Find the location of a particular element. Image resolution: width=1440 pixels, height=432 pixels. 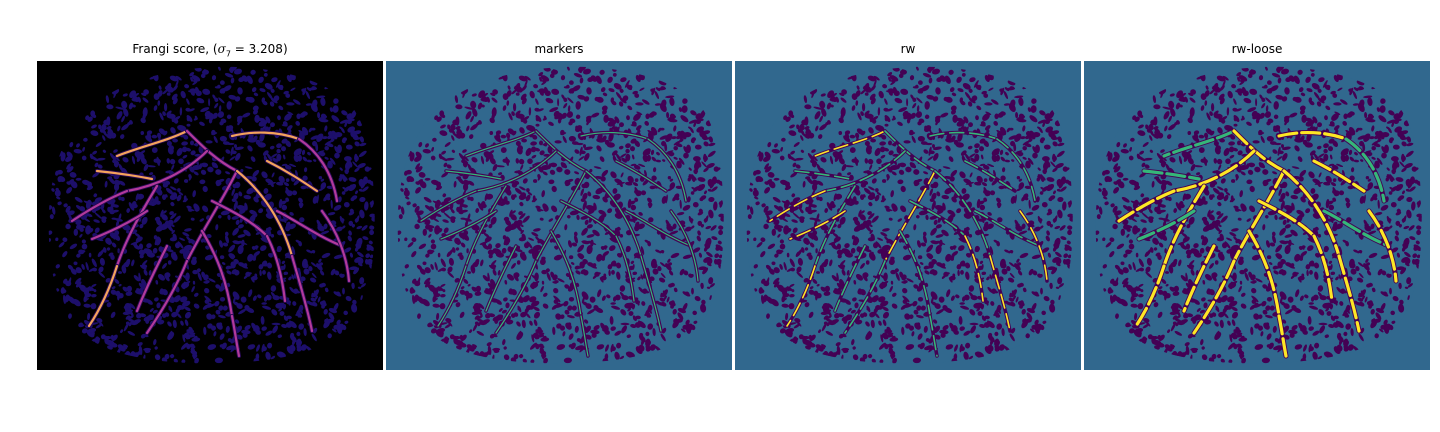

rw-panel-title: rw is located at coordinates (908, 49).